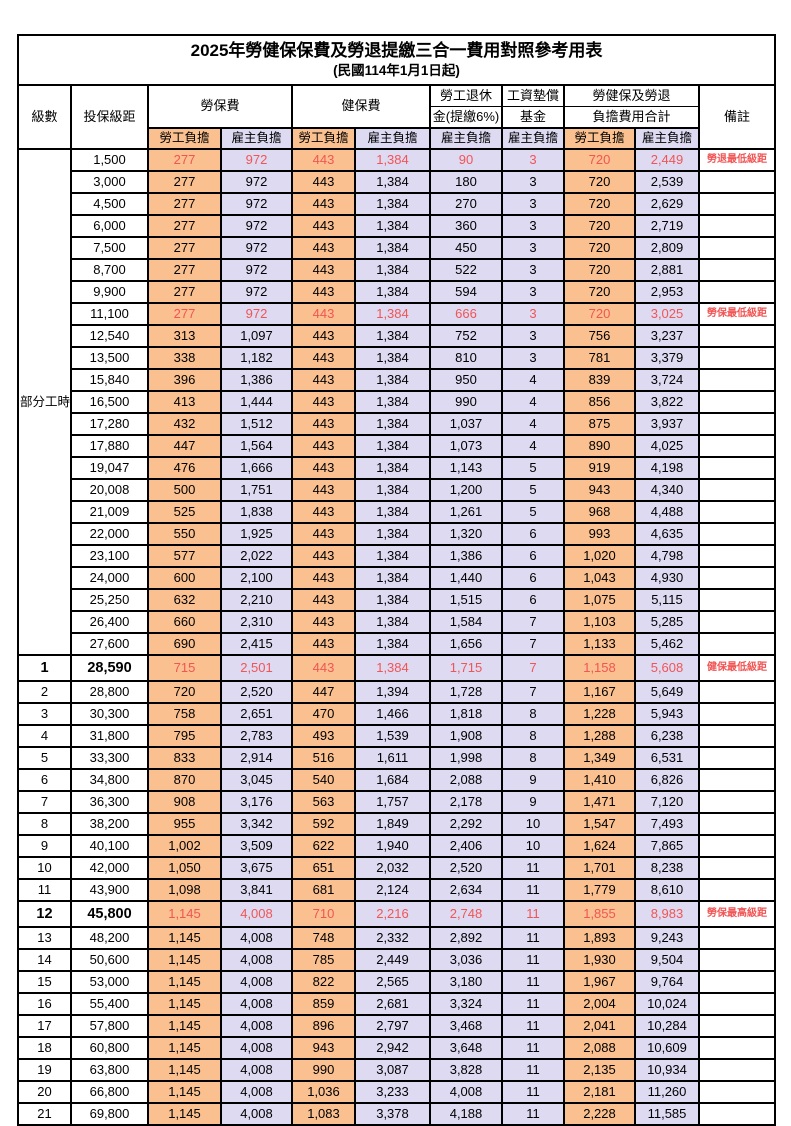  I want to click on pension-employer-cell: 2,634, so click(466, 890).